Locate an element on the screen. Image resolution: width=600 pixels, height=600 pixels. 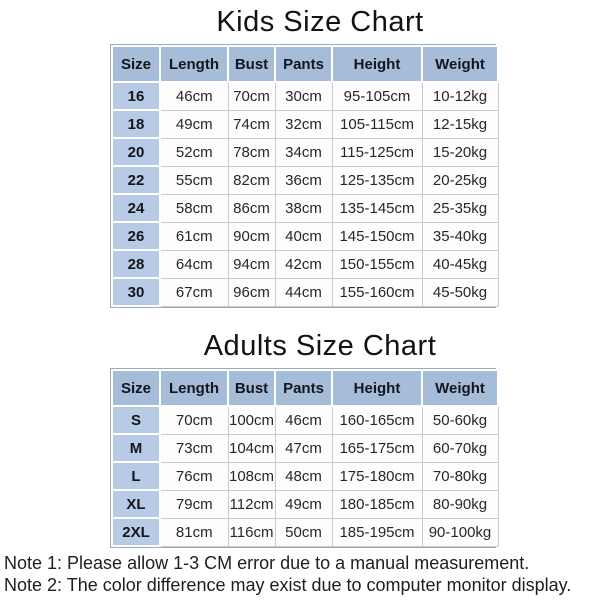
weight-cell: 10-12kg is located at coordinates (460, 96).